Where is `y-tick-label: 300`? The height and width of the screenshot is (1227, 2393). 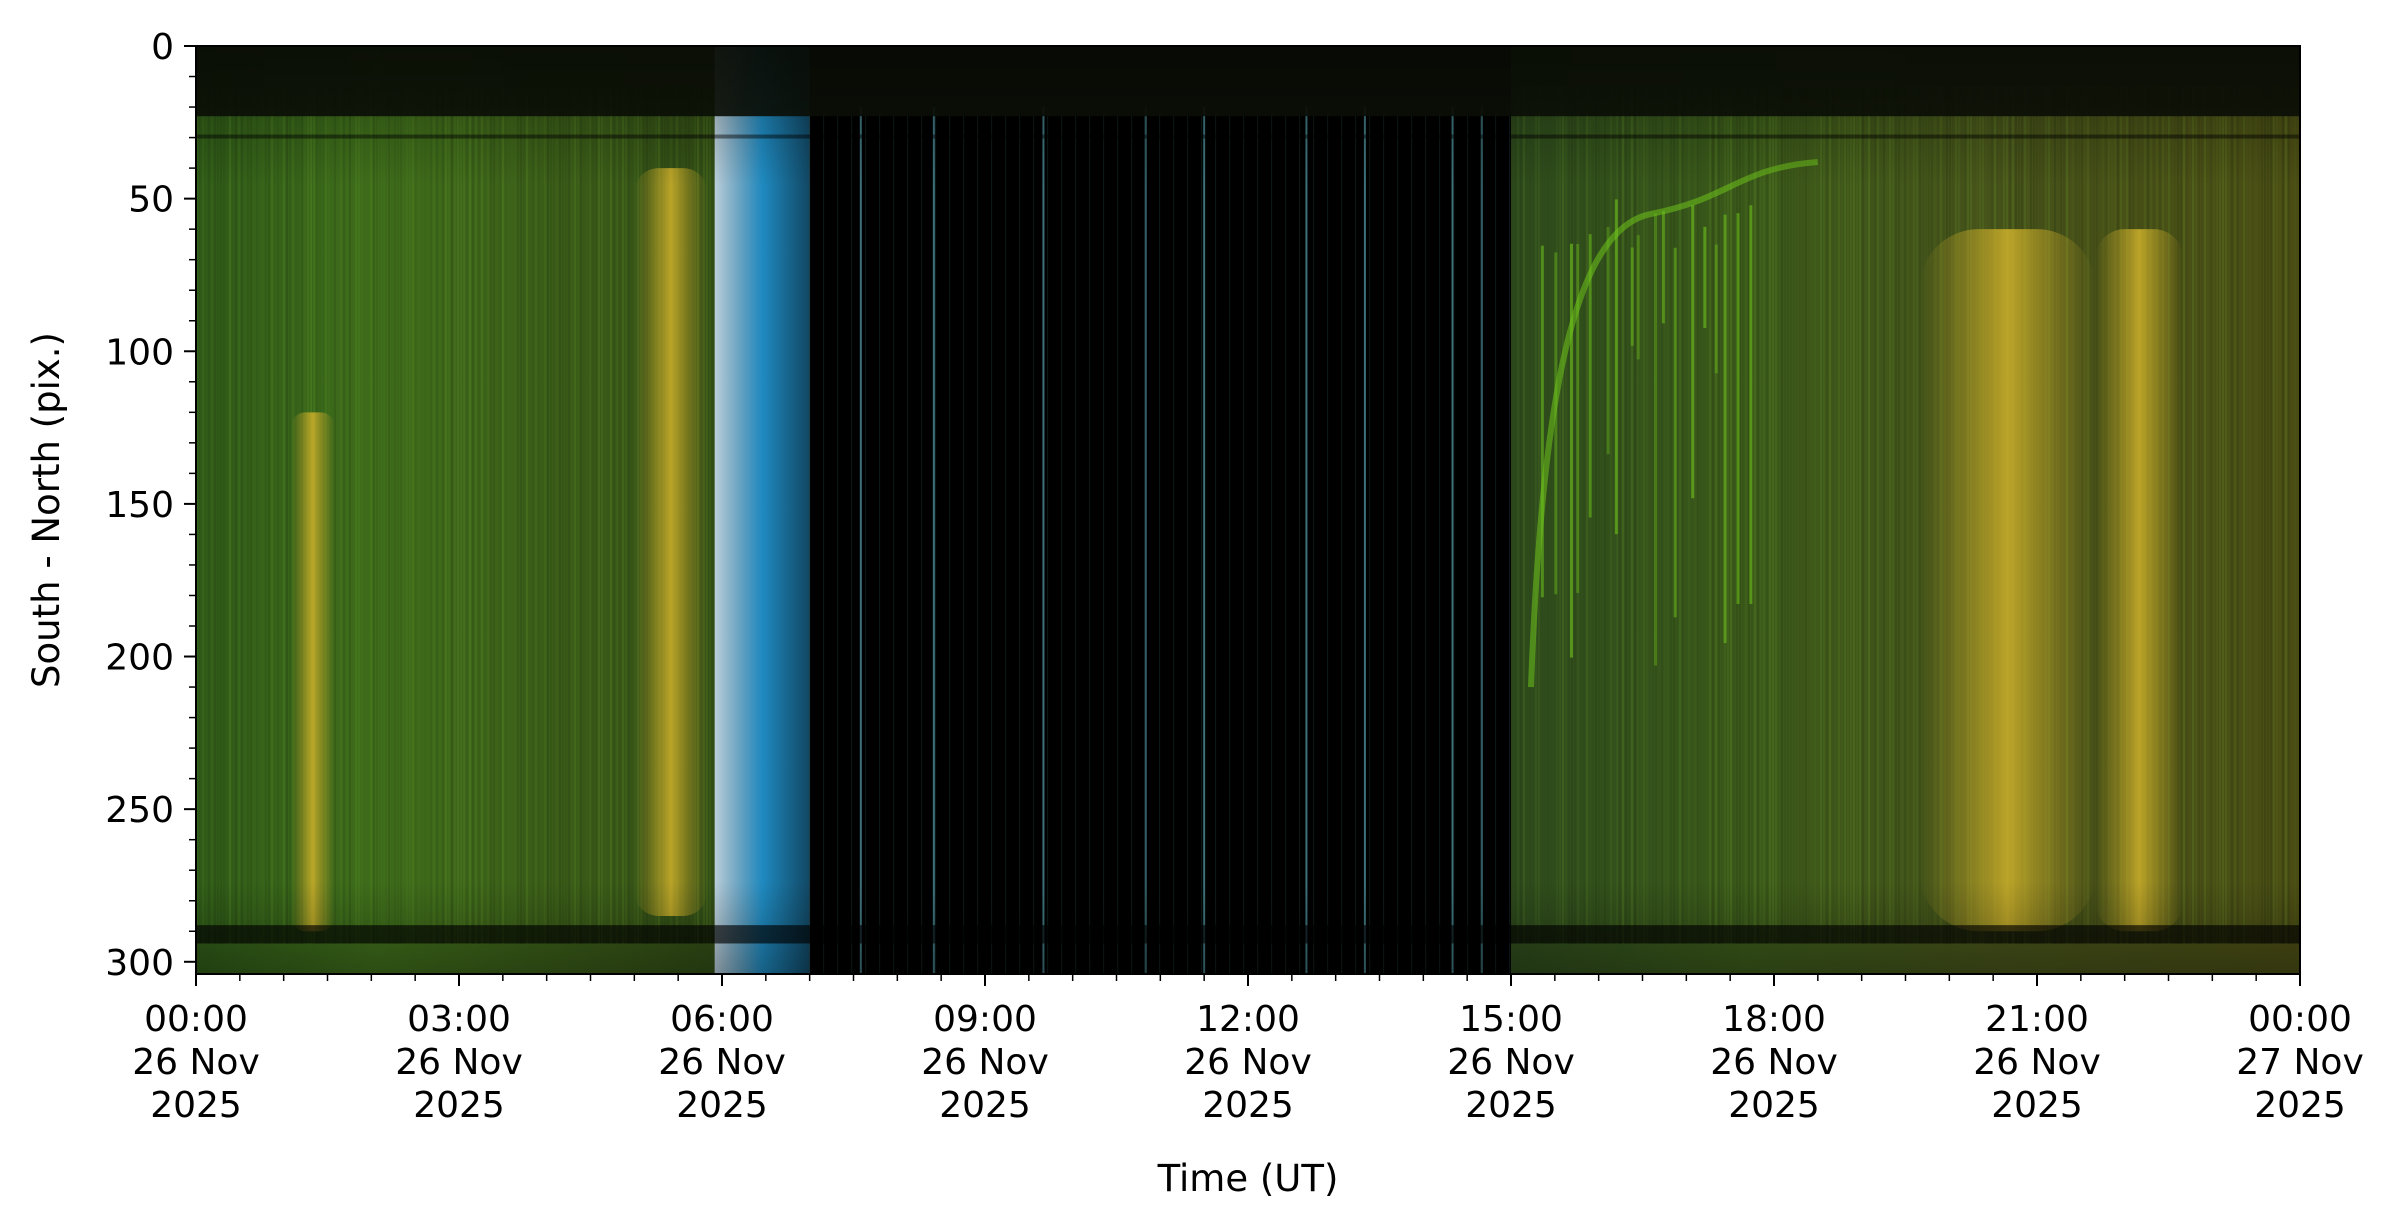
y-tick-label: 300 is located at coordinates (139, 963).